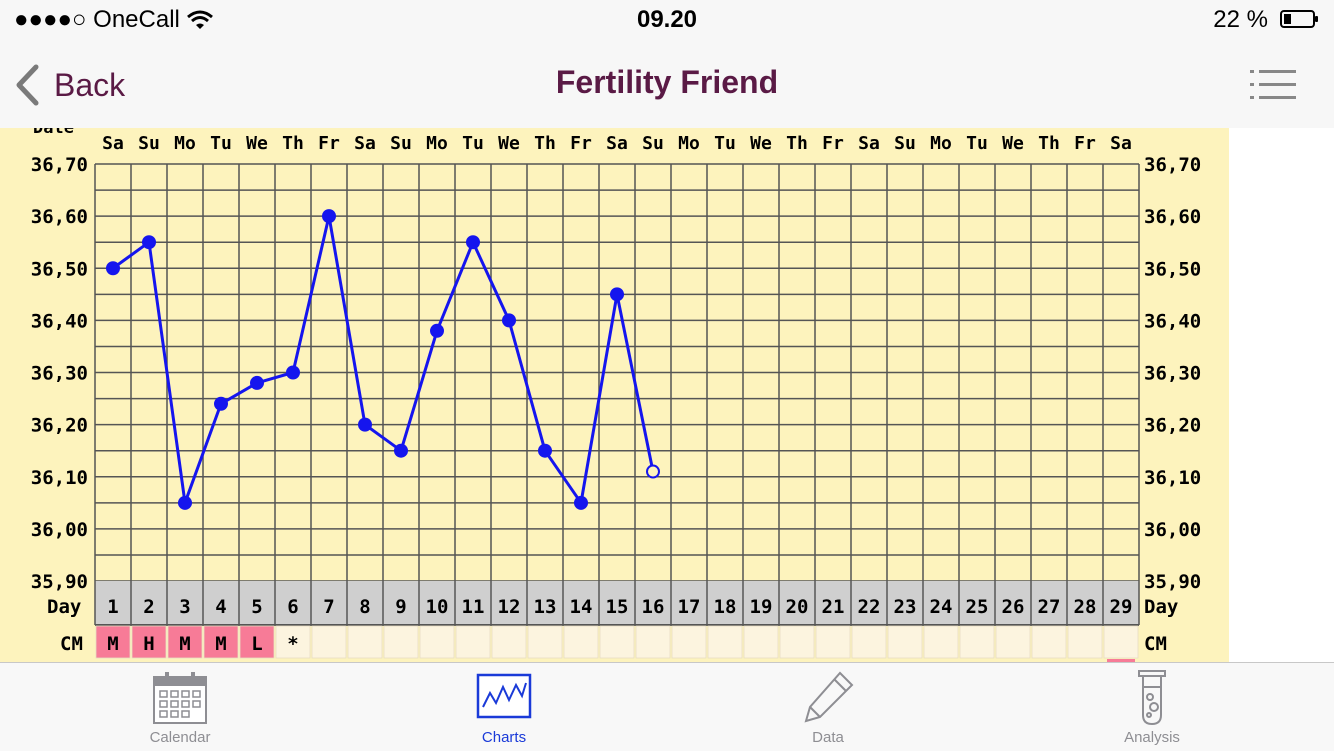 This screenshot has width=1334, height=751. I want to click on status-bar: ●●●●○ OneCall 09.20 22 %, so click(667, 20).